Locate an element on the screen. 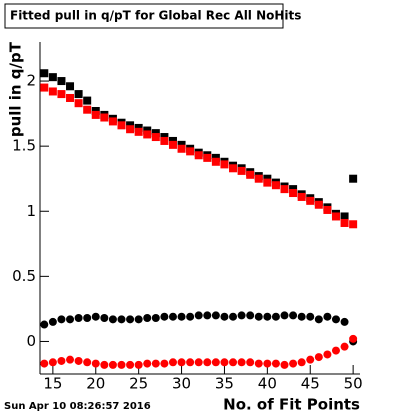 This screenshot has height=414, width=400. x-tick-label: 15 is located at coordinates (52, 384).